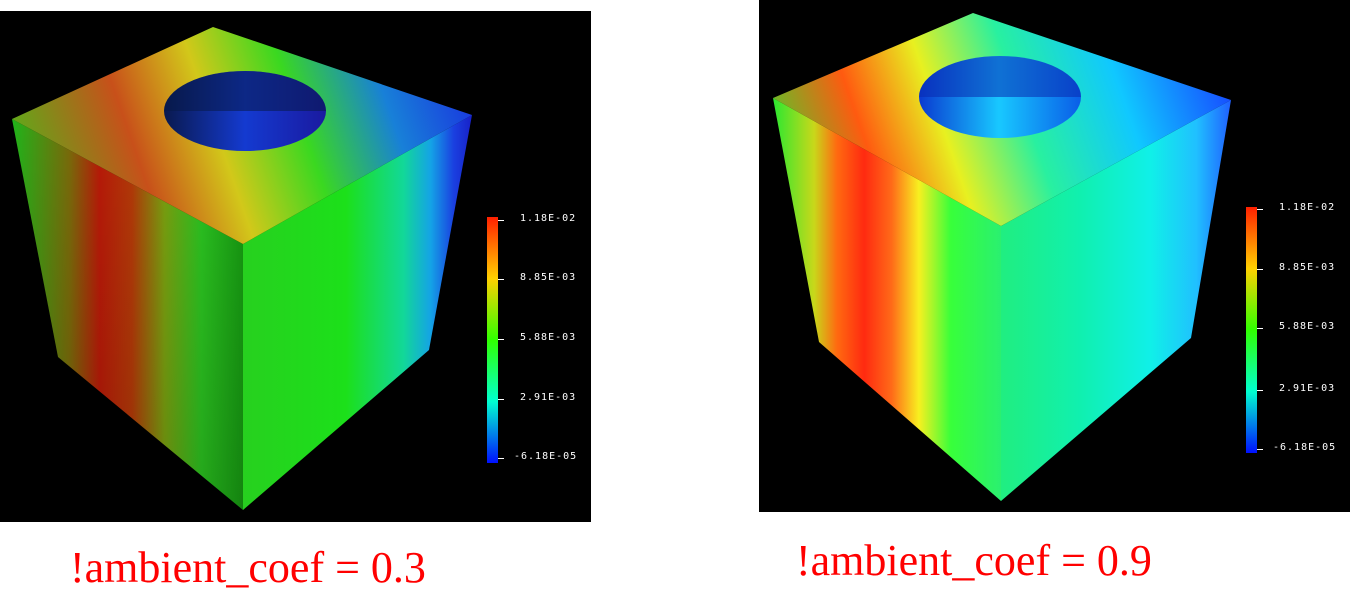 This screenshot has height=601, width=1350. Describe the element at coordinates (492, 340) in the screenshot. I see `colorbar-left` at that location.